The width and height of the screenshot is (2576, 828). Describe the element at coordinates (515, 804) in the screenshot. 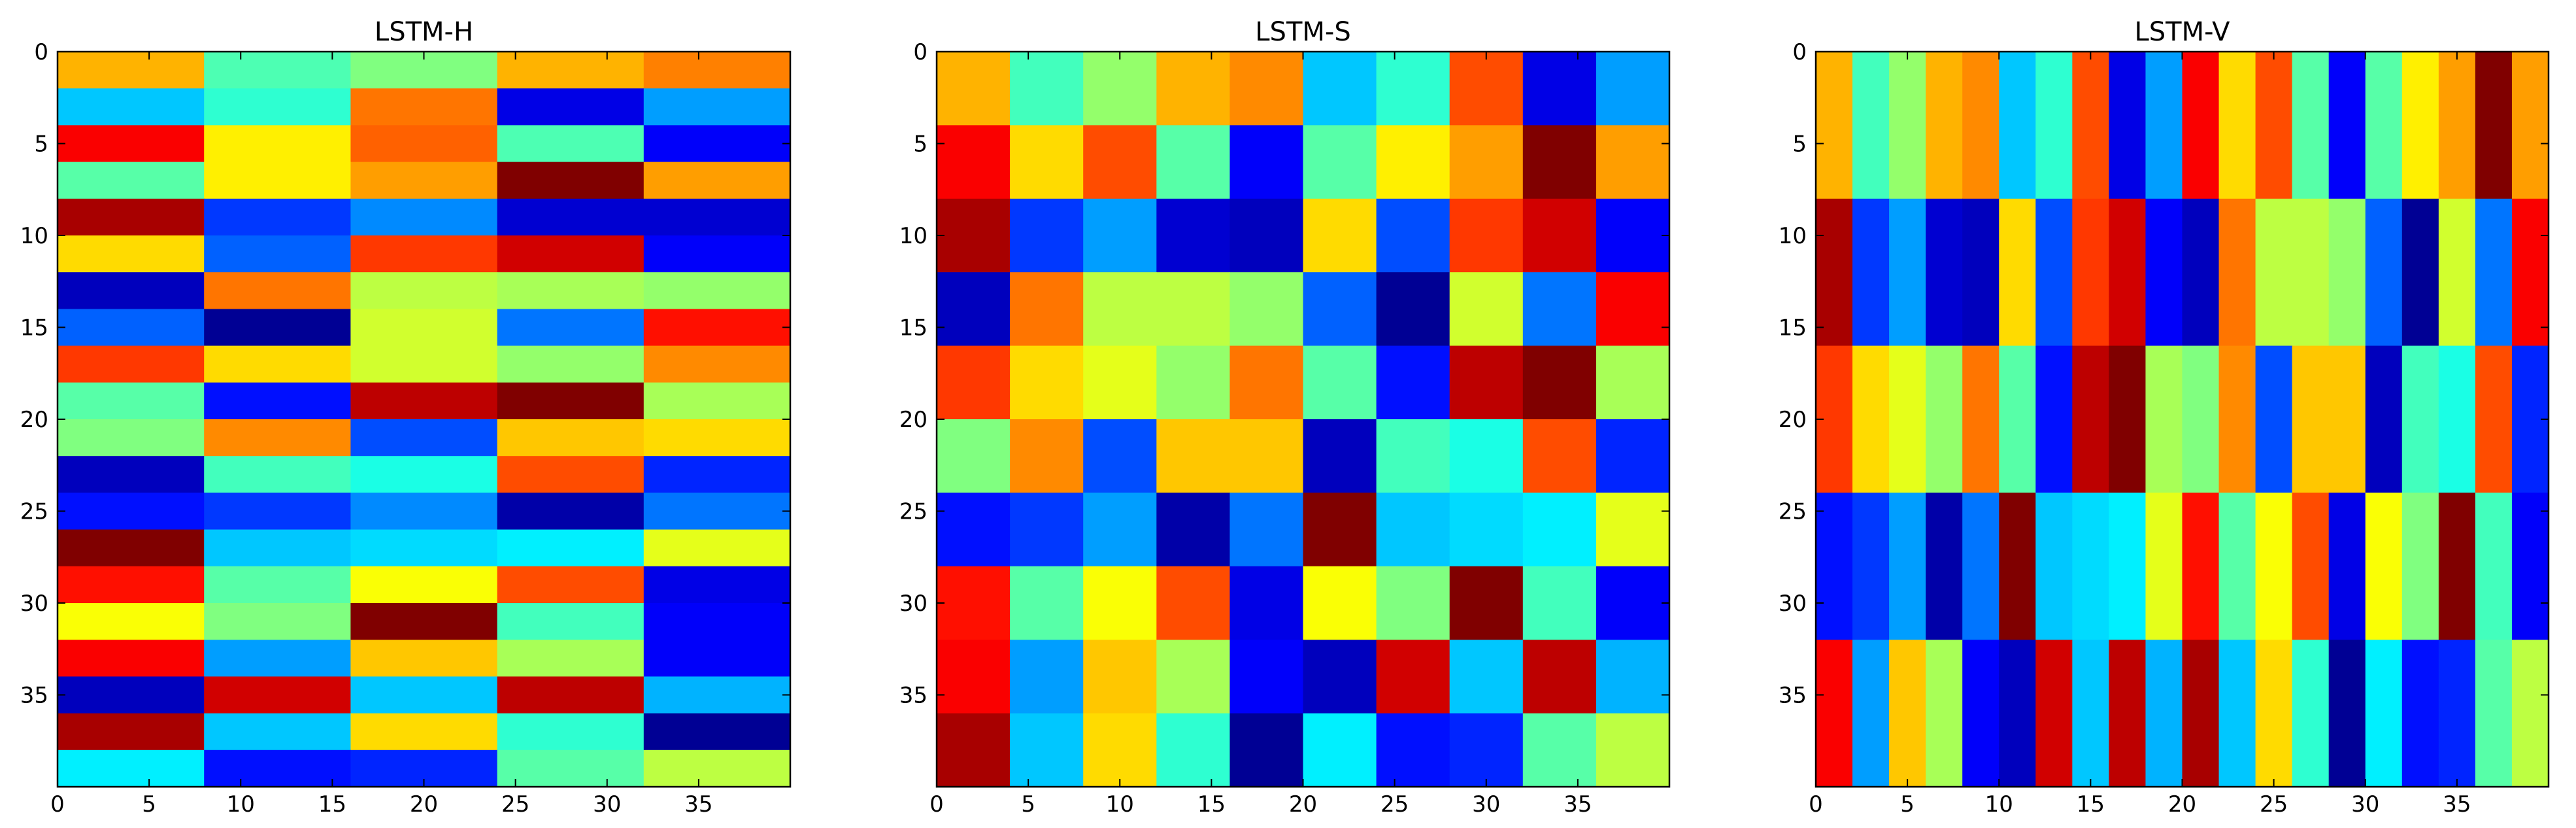

I see `x-tick-label: 25` at that location.